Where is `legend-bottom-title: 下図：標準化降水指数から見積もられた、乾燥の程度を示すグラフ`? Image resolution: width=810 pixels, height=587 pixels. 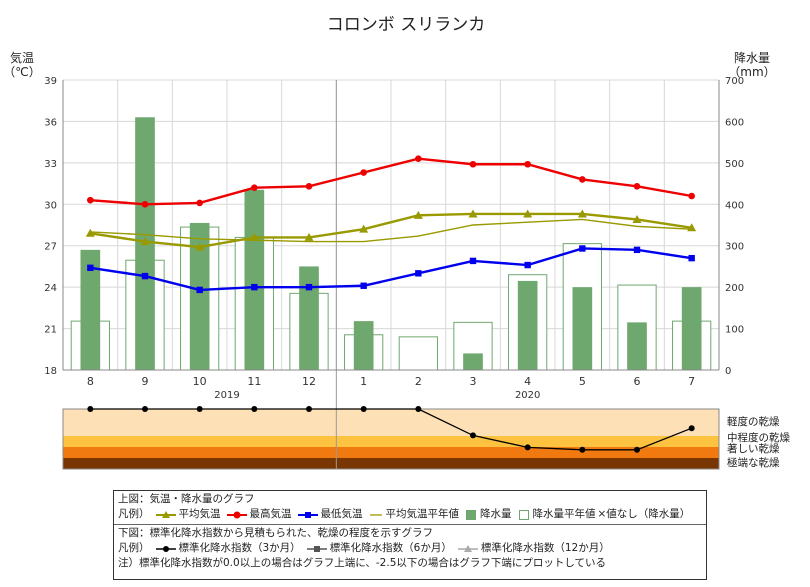
legend-bottom-title: 下図：標準化降水指数から見積もられた、乾燥の程度を示すグラフ is located at coordinates (410, 533).